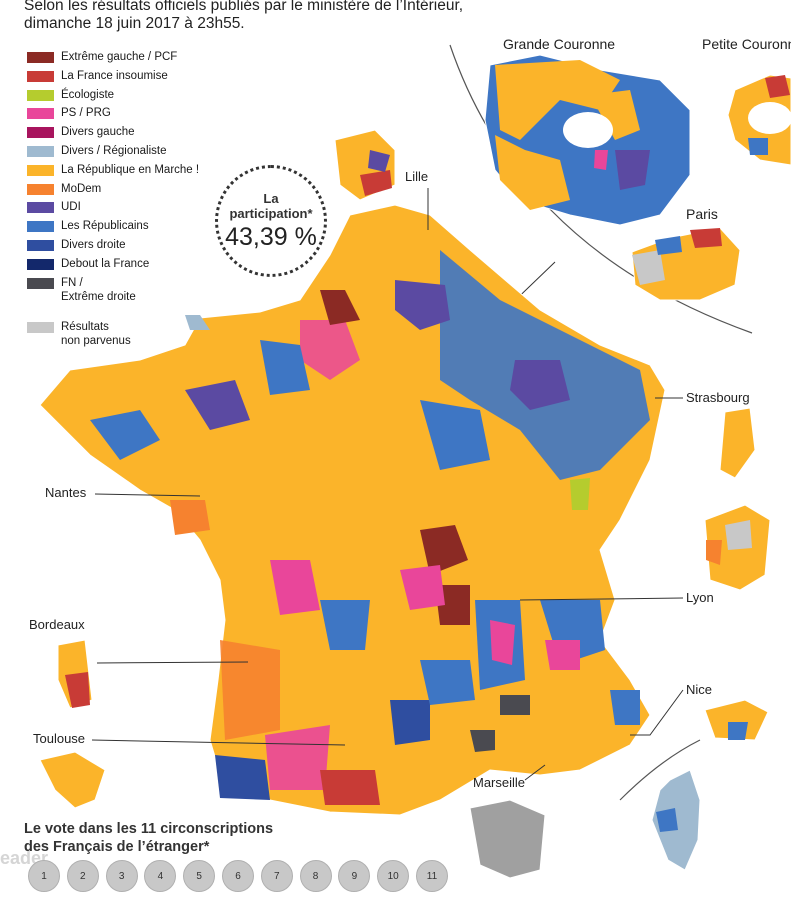  I want to click on circonscriptions-row: 1 2 3 4 5 6 7 8 9 10 11, so click(241, 876).